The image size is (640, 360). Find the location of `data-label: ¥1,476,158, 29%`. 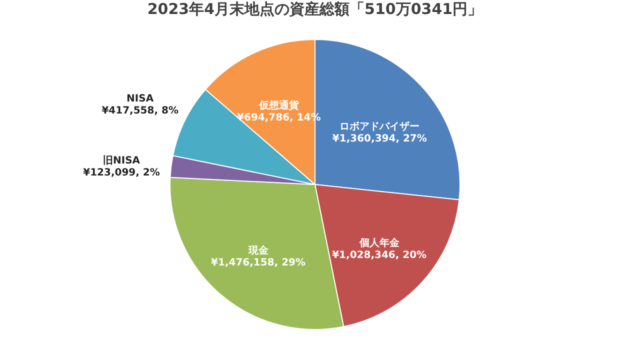

data-label: ¥1,476,158, 29% is located at coordinates (258, 262).